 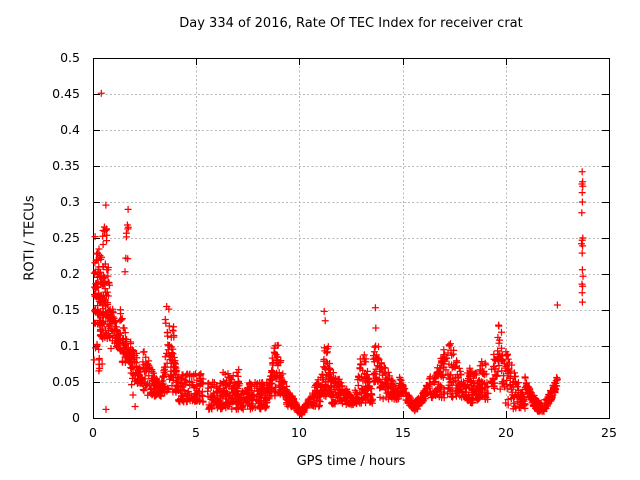 I want to click on y-tick-label: 0.4, so click(x=70, y=129).